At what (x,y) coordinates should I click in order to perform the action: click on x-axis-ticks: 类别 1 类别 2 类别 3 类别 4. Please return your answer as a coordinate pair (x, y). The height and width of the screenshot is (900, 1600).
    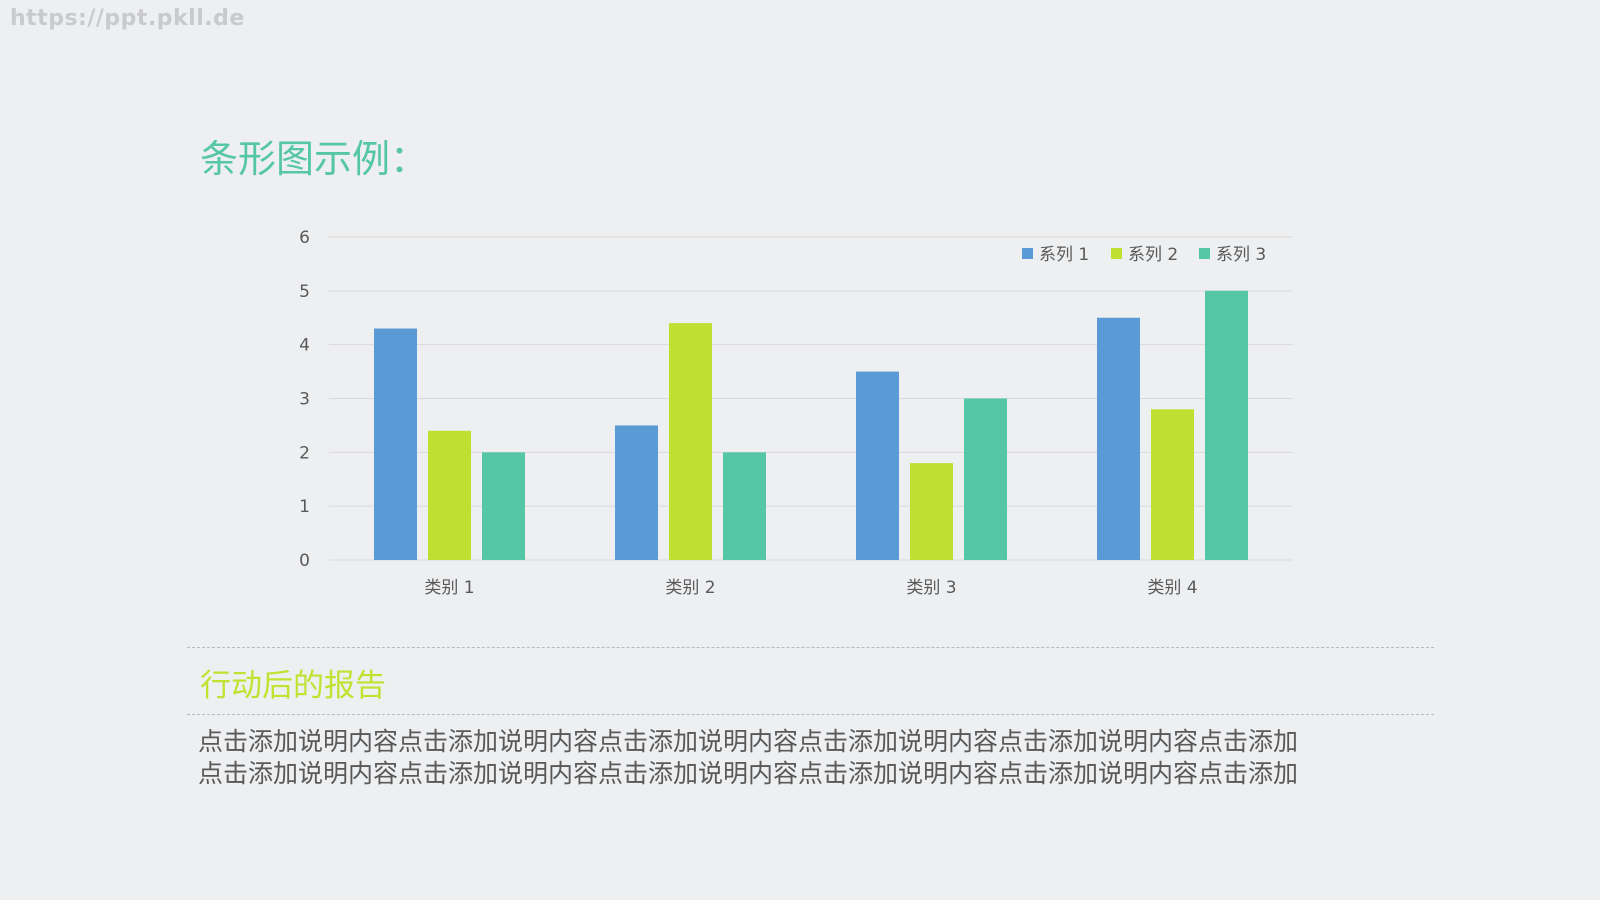
    Looking at the image, I should click on (810, 588).